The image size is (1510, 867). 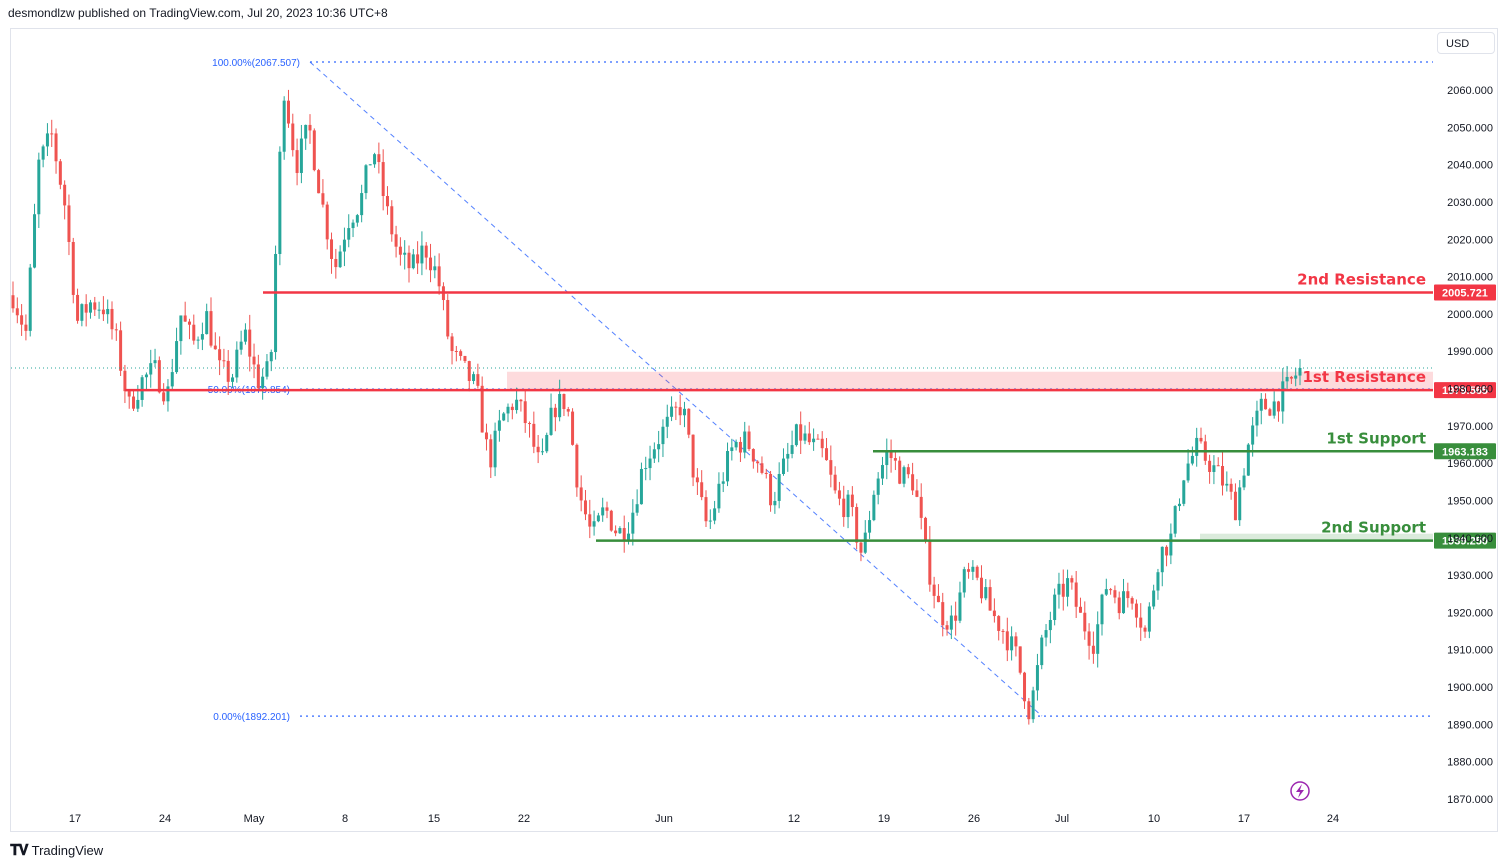 I want to click on x-tick-label: 22, so click(x=524, y=819).